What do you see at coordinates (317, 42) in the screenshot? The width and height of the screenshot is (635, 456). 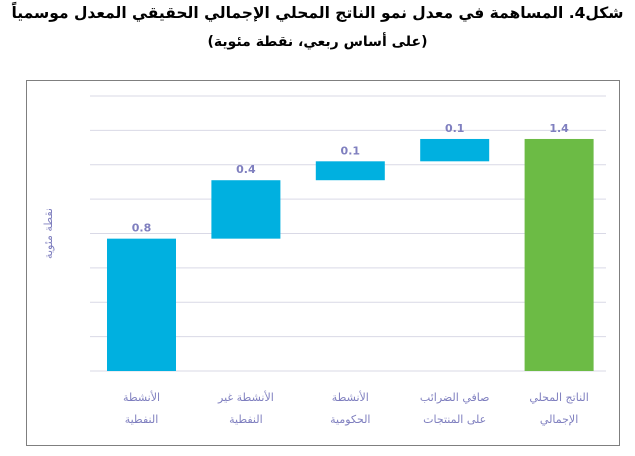 I see `chart-subtitle: (على أساس ربعي، نقطة مئوية)` at bounding box center [317, 42].